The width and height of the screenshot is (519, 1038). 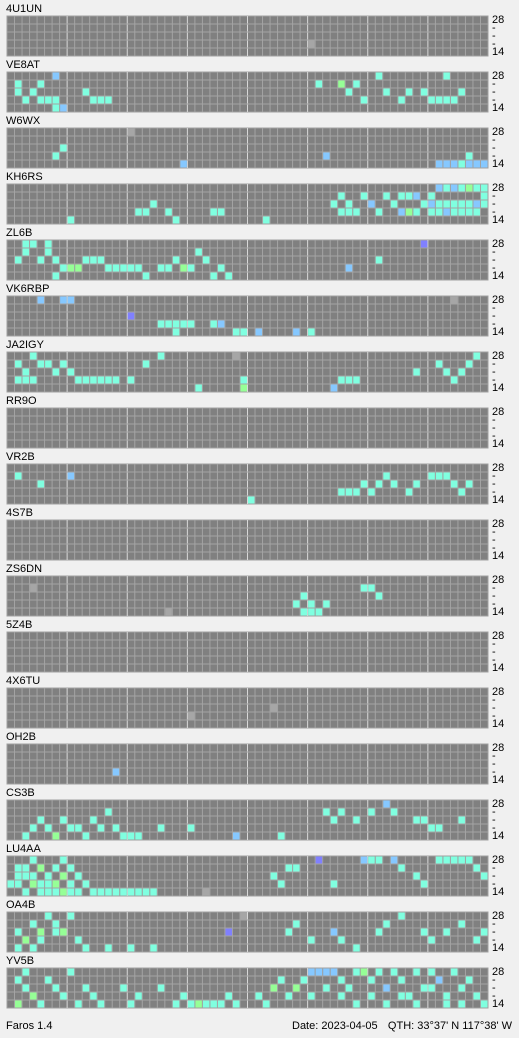 What do you see at coordinates (24, 849) in the screenshot?
I see `beacon-label: LU4AA` at bounding box center [24, 849].